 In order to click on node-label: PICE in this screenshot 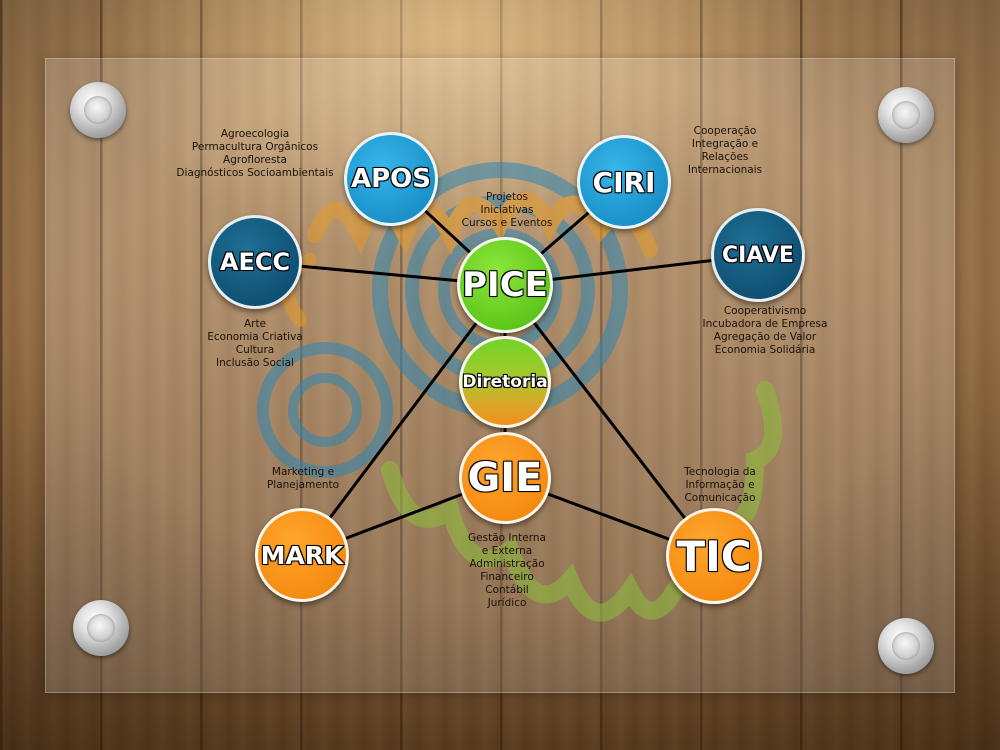, I will do `click(504, 285)`.